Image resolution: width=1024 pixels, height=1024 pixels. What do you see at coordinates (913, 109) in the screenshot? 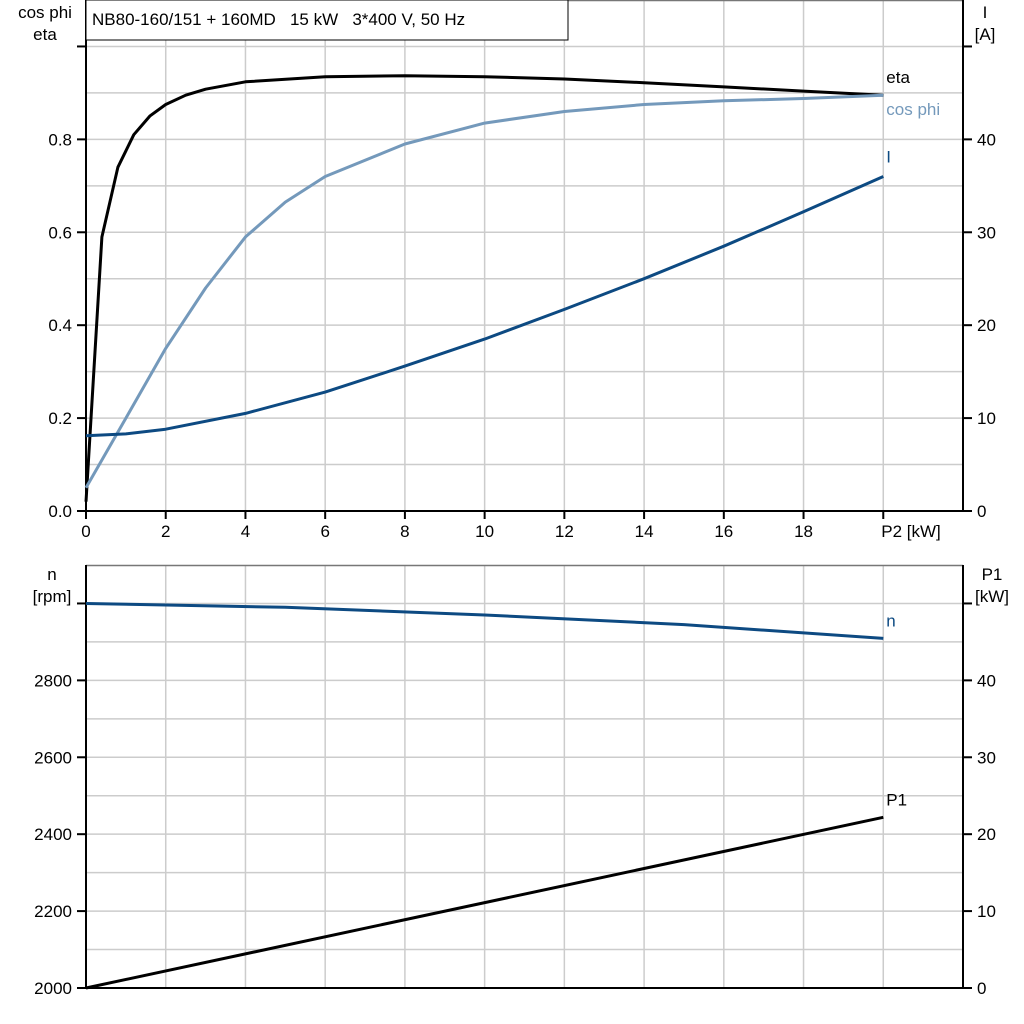
I see `series-label-cos-phi: cos phi` at bounding box center [913, 109].